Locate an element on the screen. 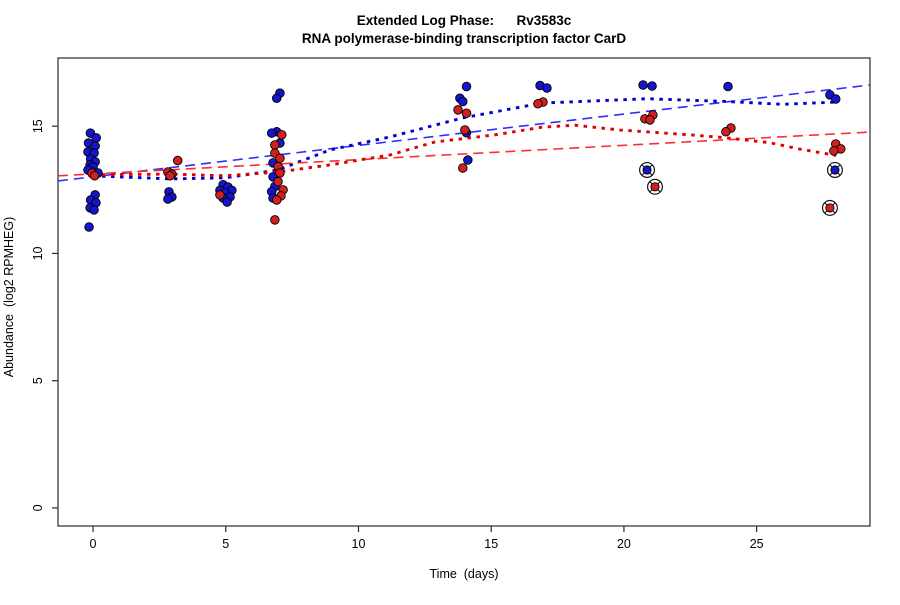 Image resolution: width=900 pixels, height=605 pixels. chart-title: Extended Log Phase: Rv3583c is located at coordinates (464, 20).